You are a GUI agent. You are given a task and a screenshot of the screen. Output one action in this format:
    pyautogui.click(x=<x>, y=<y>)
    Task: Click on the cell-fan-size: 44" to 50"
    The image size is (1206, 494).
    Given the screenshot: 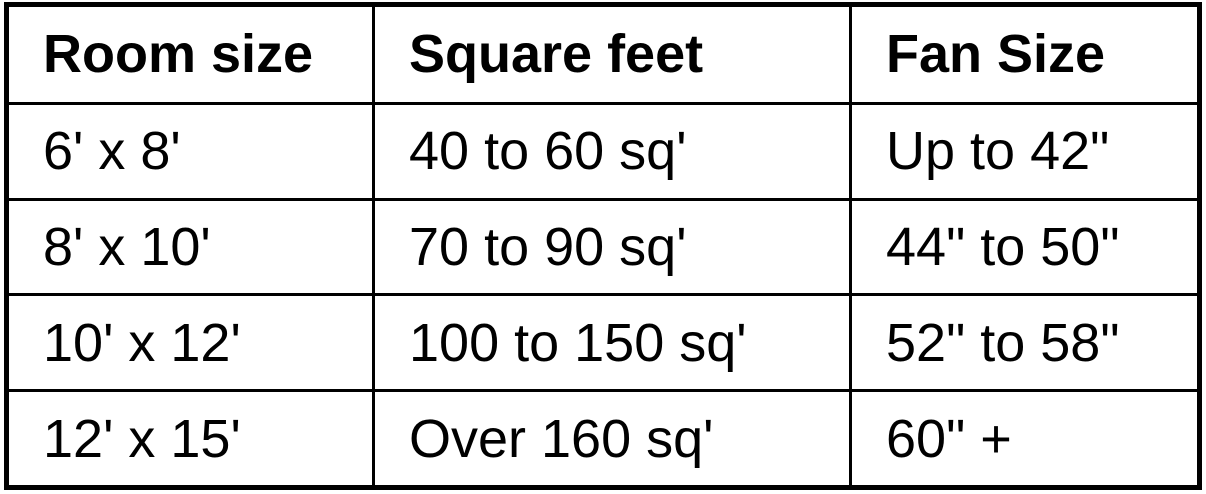 What is the action you would take?
    pyautogui.click(x=1025, y=247)
    